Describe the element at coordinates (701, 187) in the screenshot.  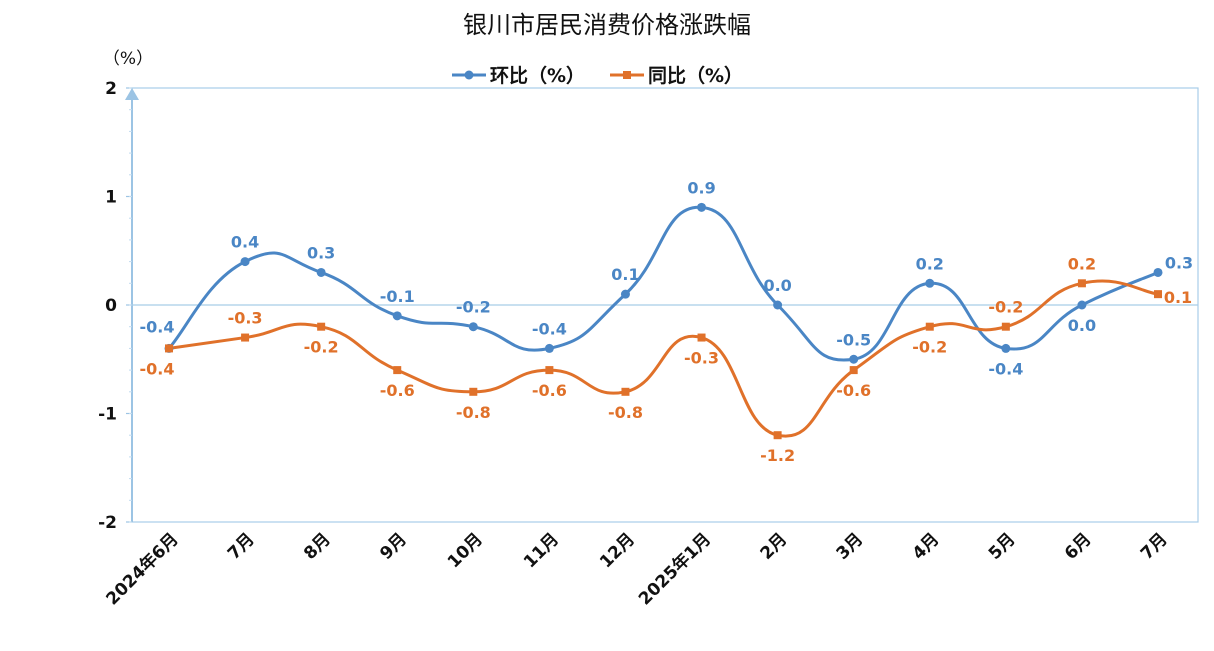
I see `data-label-mom: 0.9` at that location.